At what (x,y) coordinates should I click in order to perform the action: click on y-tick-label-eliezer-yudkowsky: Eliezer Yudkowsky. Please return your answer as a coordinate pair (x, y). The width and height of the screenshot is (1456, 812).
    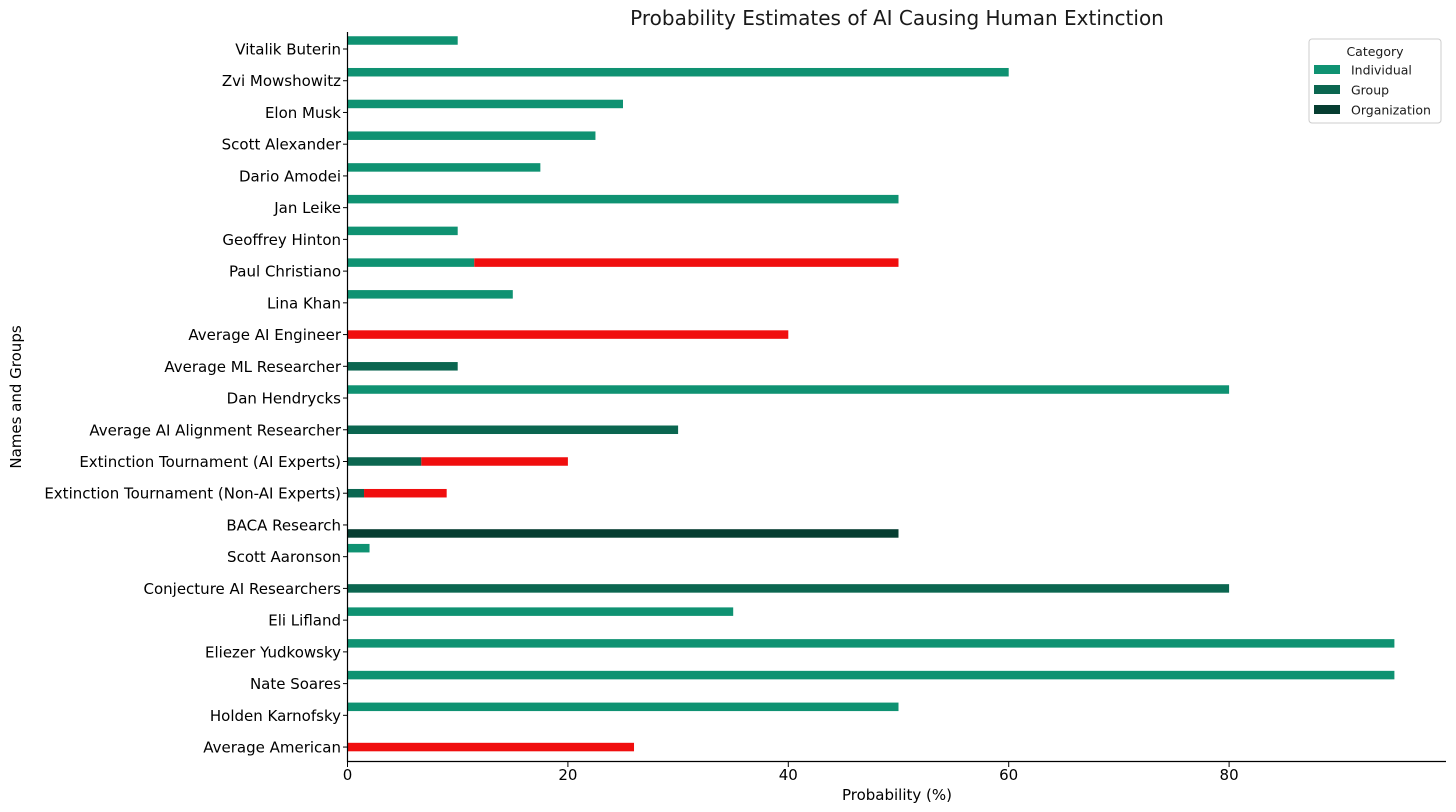
    Looking at the image, I should click on (273, 652).